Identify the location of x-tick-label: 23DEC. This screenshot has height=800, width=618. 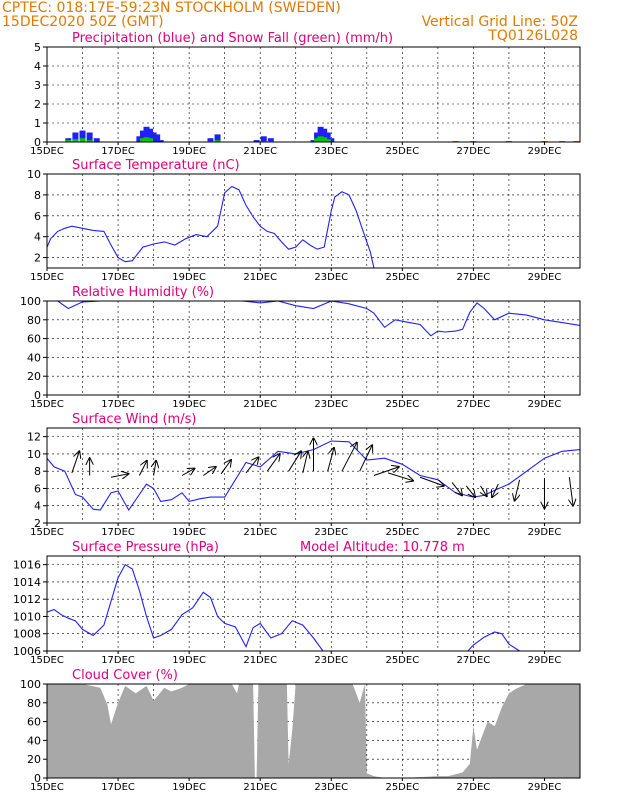
(331, 532).